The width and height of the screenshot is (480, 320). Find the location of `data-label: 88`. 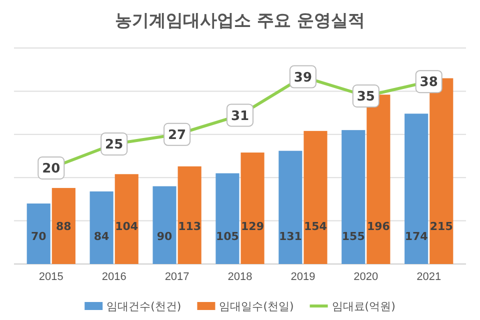

data-label: 88 is located at coordinates (64, 226).